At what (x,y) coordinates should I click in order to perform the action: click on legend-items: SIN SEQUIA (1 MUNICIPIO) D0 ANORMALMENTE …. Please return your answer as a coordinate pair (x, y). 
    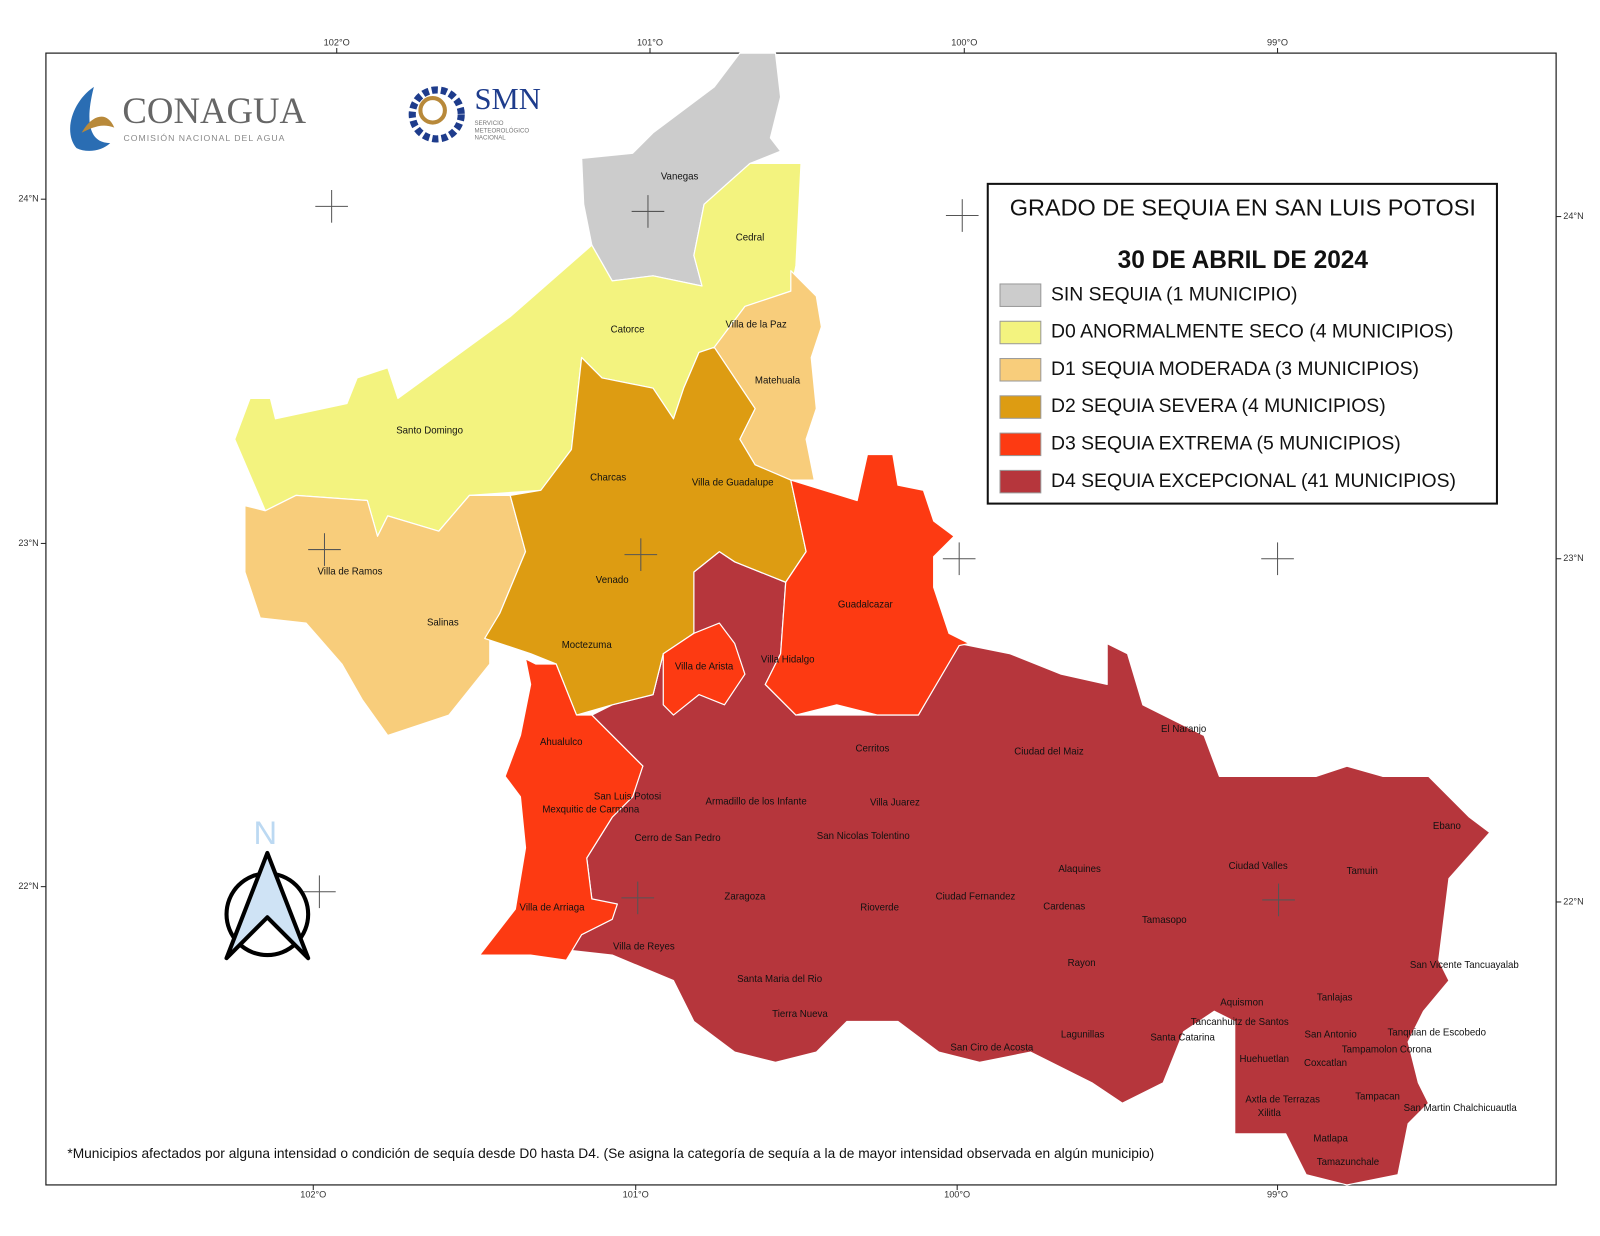
    Looking at the image, I should click on (1227, 388).